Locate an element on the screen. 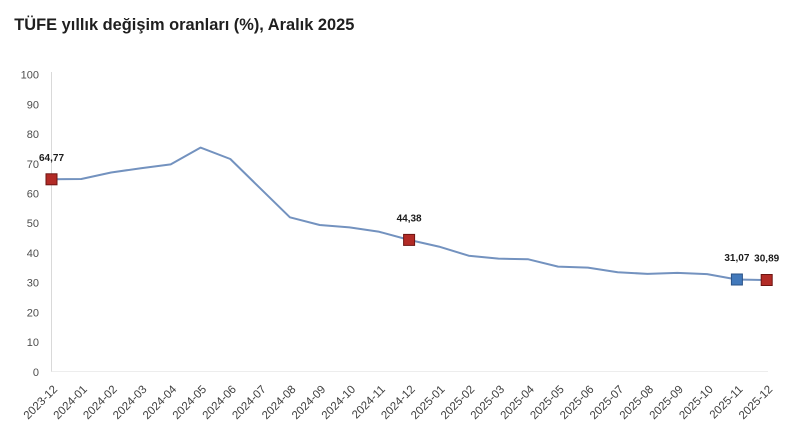 This screenshot has width=800, height=442. svg-text: 30 is located at coordinates (33, 284).